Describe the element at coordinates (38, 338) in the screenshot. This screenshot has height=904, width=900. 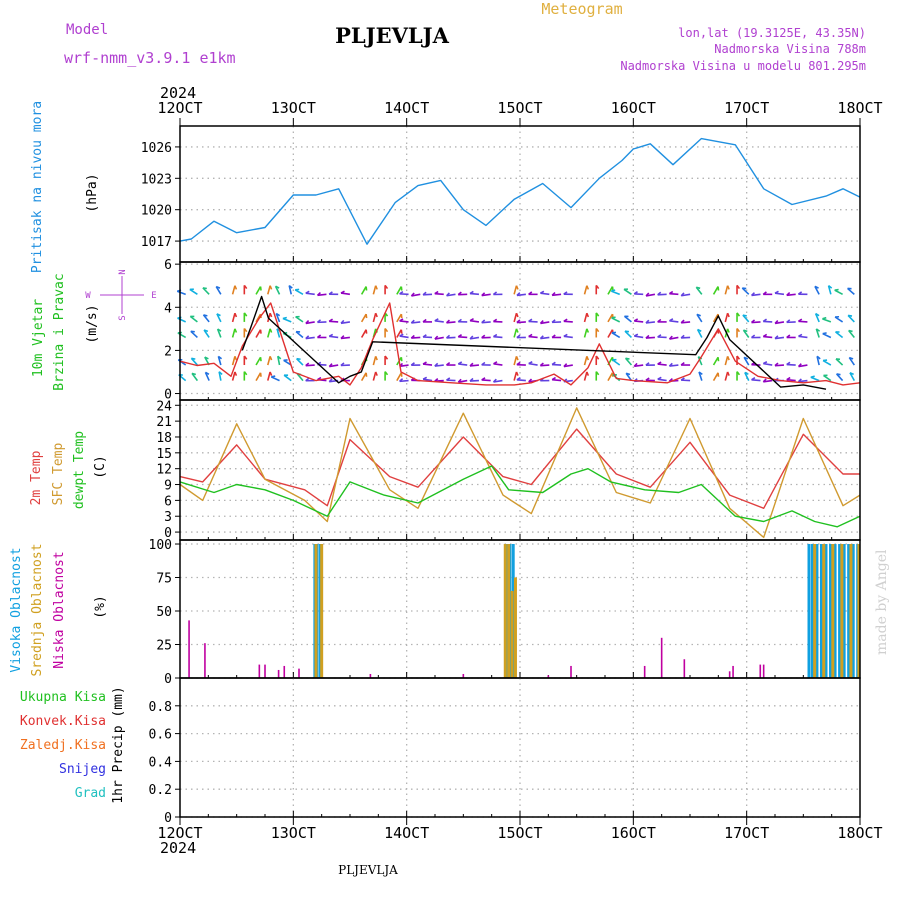
I see `svg-text: 10m Vjetar` at that location.